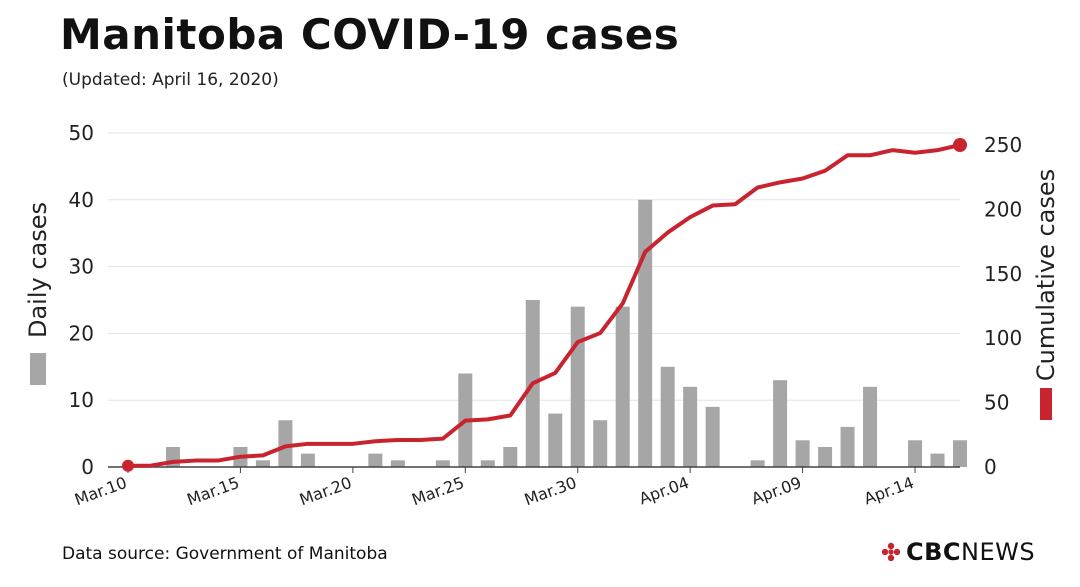 The image size is (1080, 587). What do you see at coordinates (87, 467) in the screenshot?
I see `y-tick-label: 0` at bounding box center [87, 467].